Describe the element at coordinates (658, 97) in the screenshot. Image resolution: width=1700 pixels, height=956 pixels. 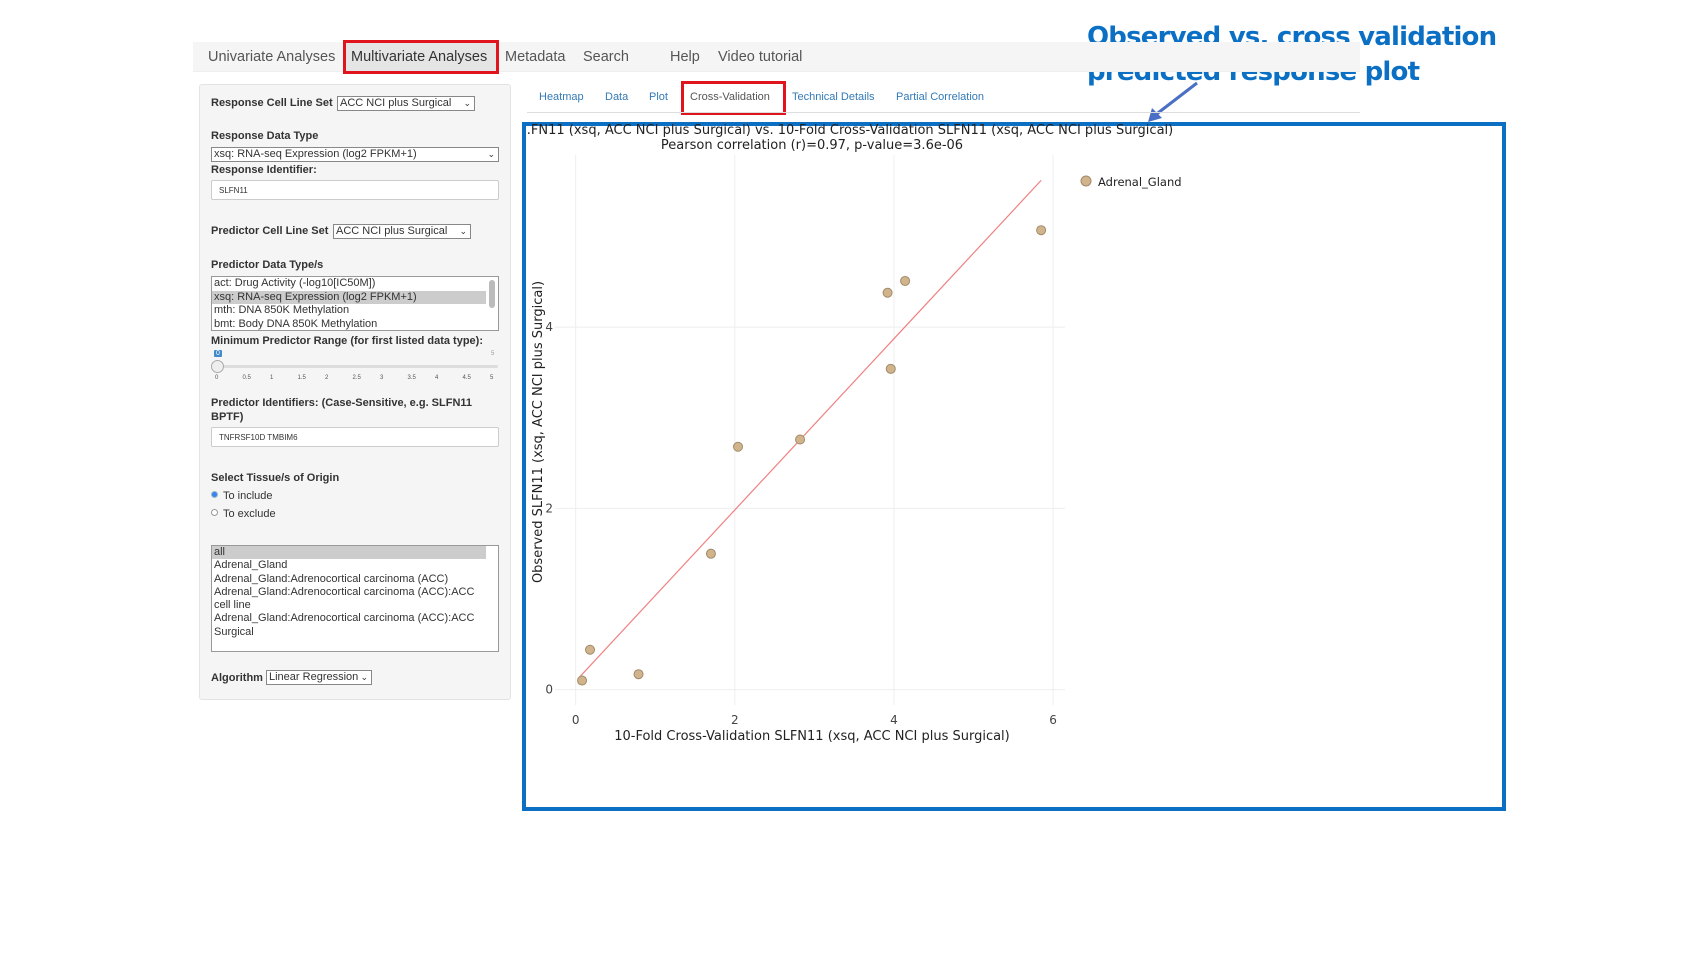
I see `tab-plot: Plot` at that location.